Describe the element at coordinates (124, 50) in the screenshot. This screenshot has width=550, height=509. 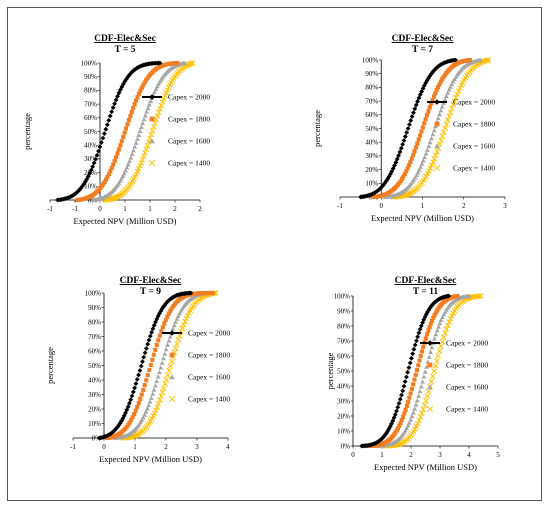
I see `chart-subtitle: T = 5` at that location.